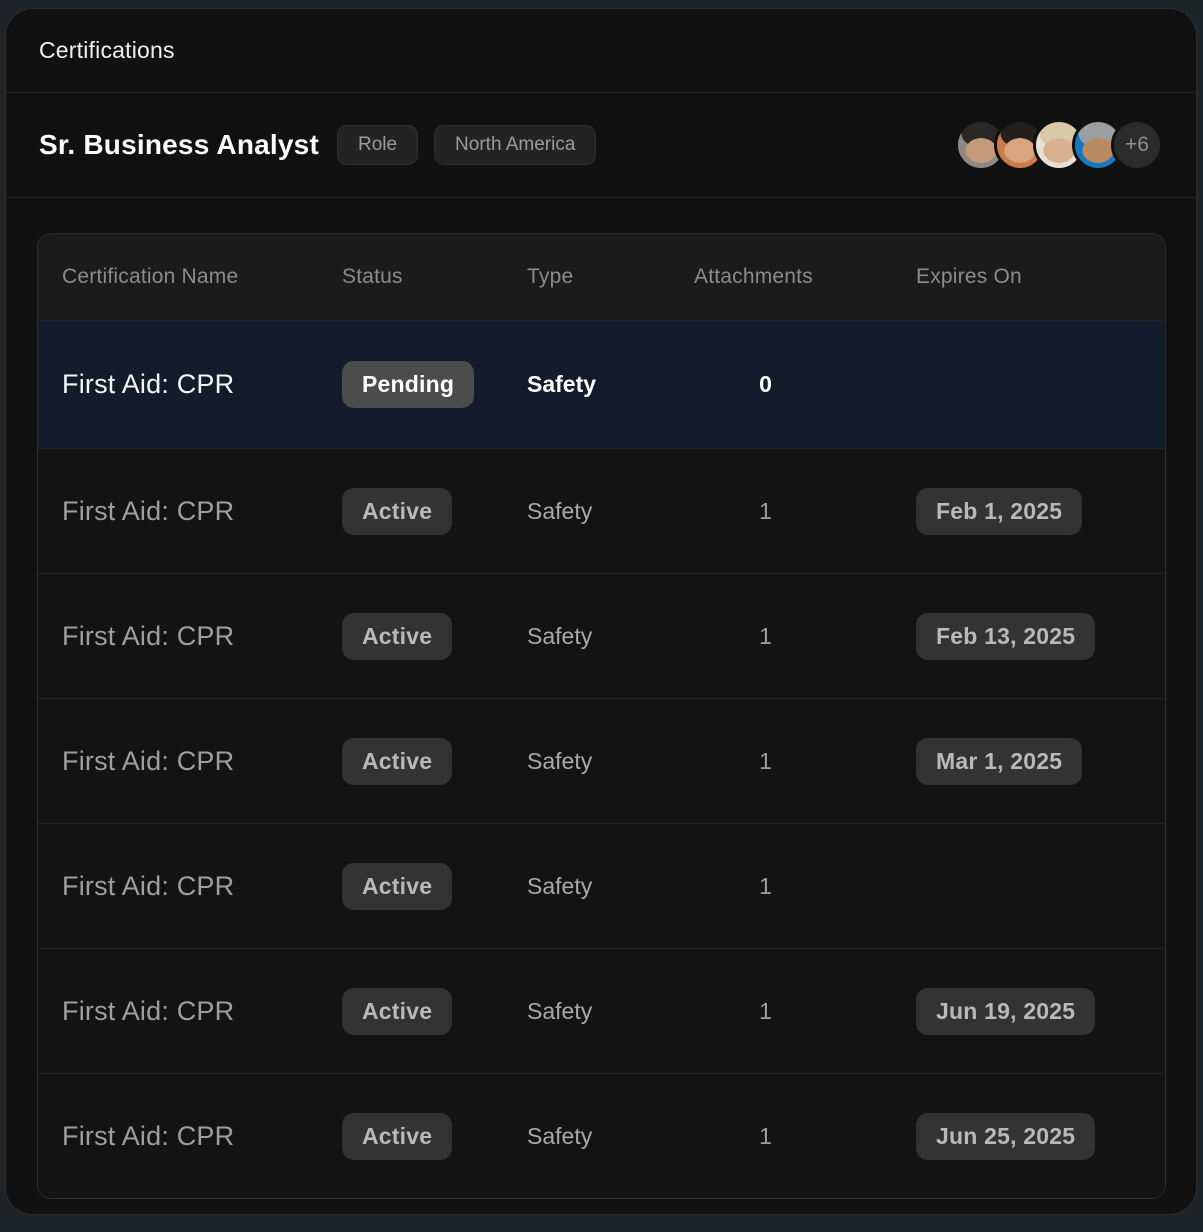 The image size is (1203, 1232). What do you see at coordinates (372, 276) in the screenshot?
I see `column-header-status: Status` at bounding box center [372, 276].